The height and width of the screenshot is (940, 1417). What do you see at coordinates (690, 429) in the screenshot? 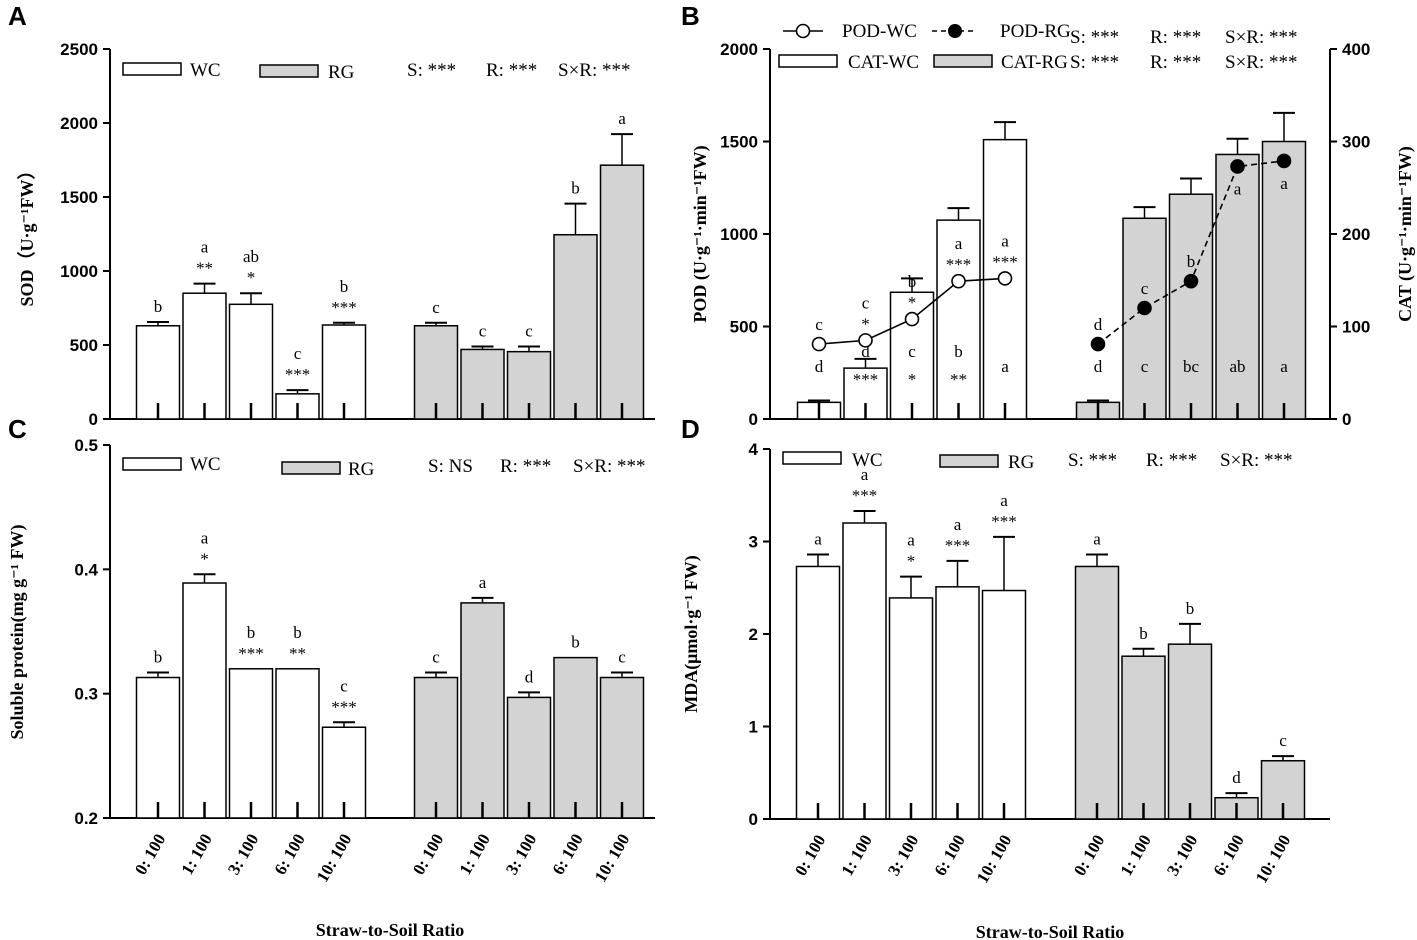
I see `panel-letter-d: D` at bounding box center [690, 429].